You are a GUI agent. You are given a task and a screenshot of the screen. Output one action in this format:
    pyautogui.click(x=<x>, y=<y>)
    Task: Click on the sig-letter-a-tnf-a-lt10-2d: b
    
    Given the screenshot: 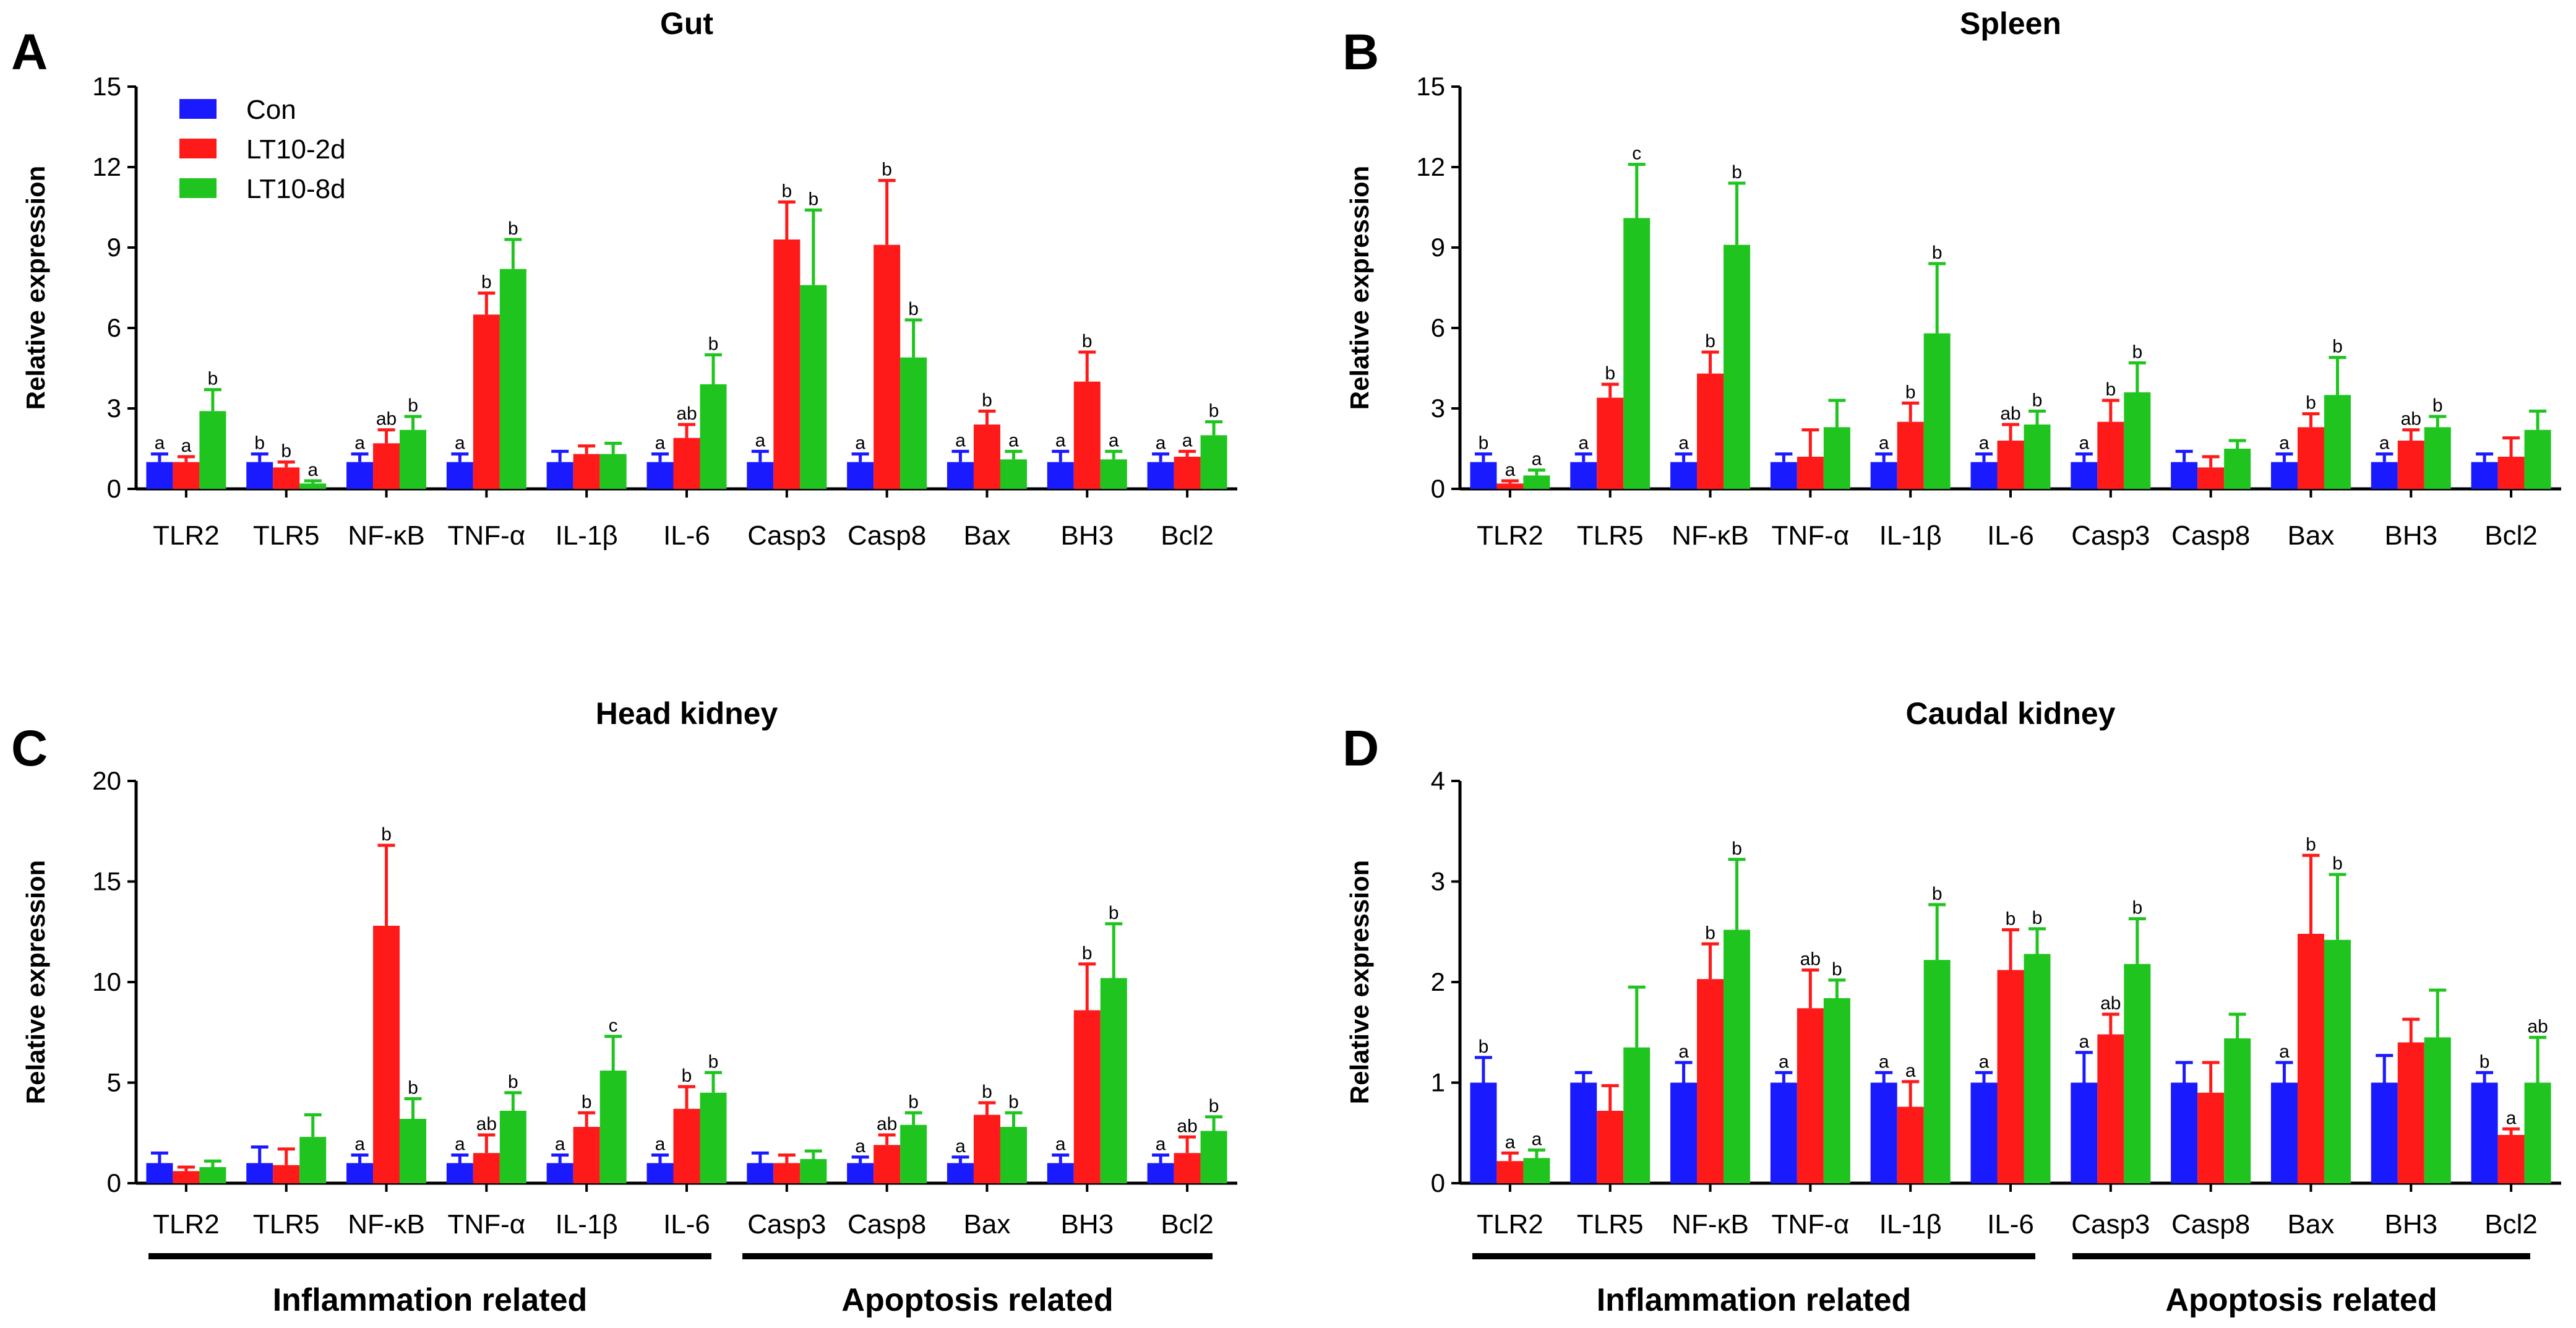 What is the action you would take?
    pyautogui.click(x=486, y=282)
    